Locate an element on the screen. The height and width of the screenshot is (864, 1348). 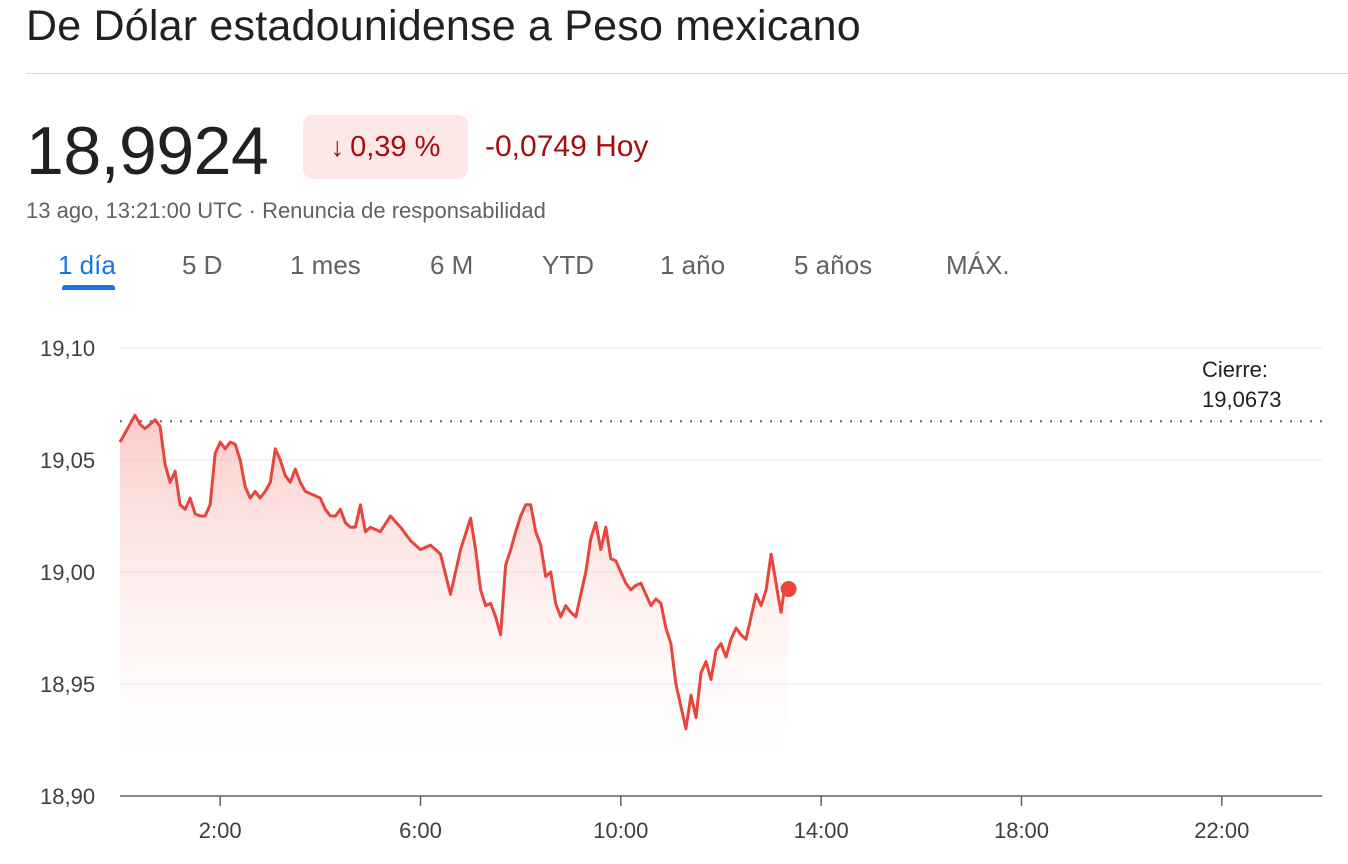
tab-5-d: 5 D is located at coordinates (202, 265).